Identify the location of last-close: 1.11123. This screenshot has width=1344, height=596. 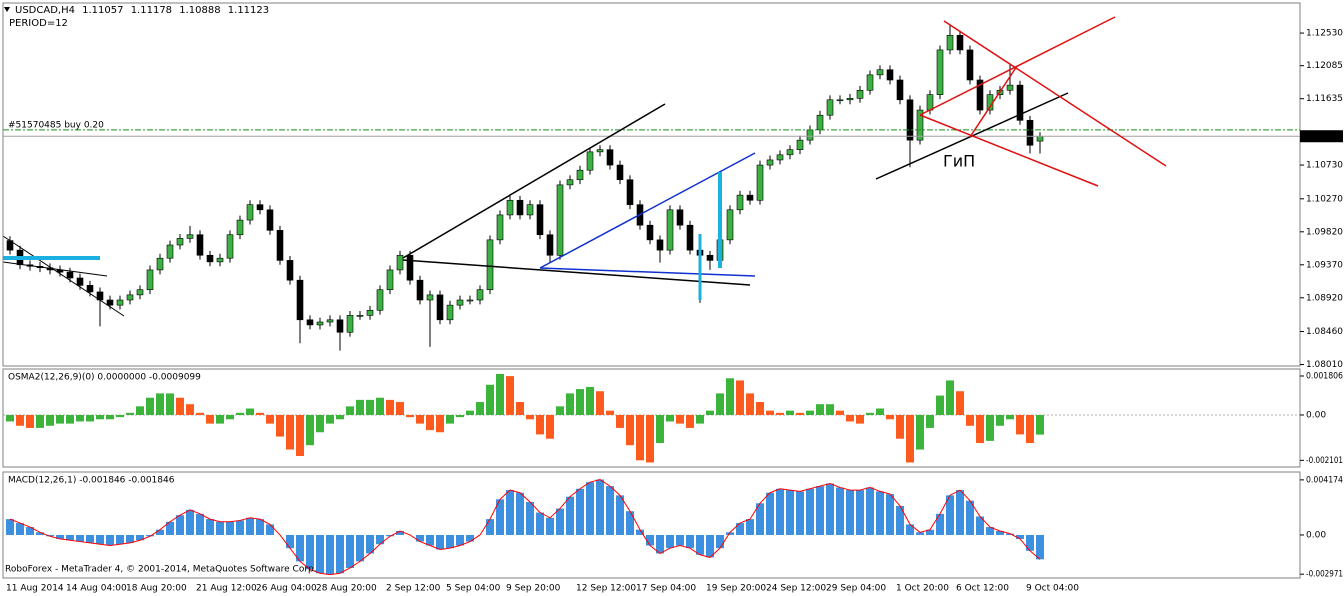
(248, 10).